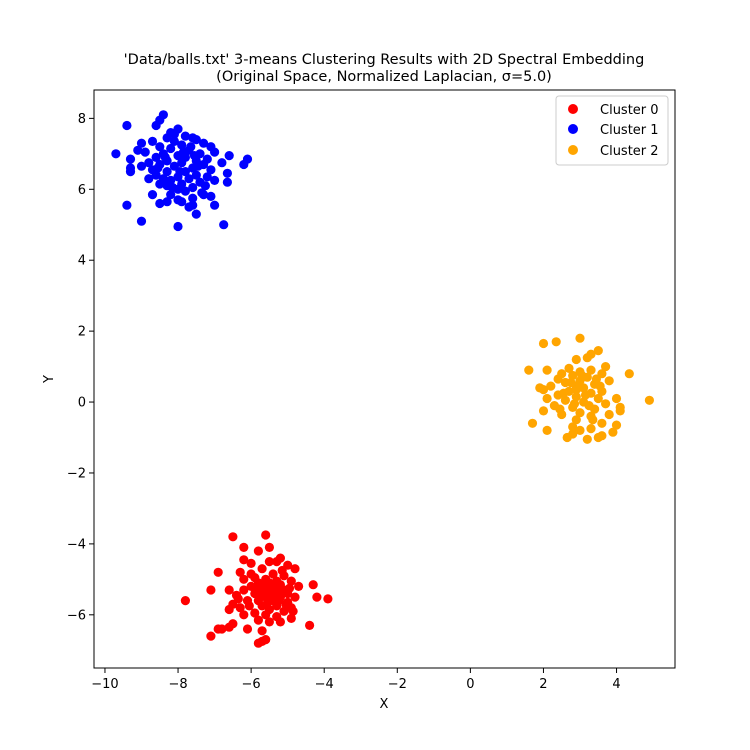 The image size is (750, 750). I want to click on y-tick-label: −2, so click(76, 473).